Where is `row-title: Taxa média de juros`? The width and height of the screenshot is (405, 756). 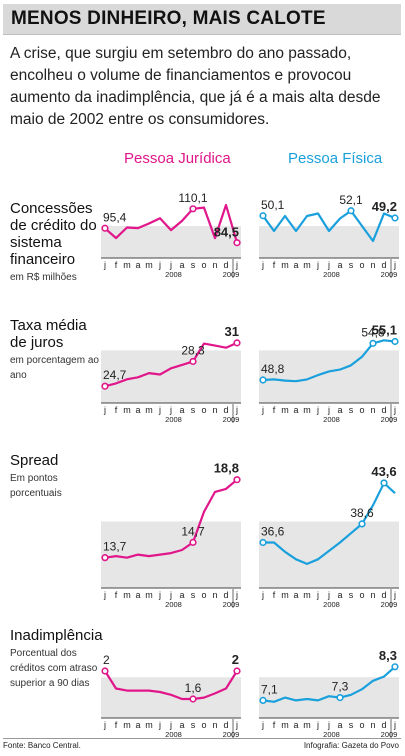
row-title: Taxa média de juros is located at coordinates (48, 334).